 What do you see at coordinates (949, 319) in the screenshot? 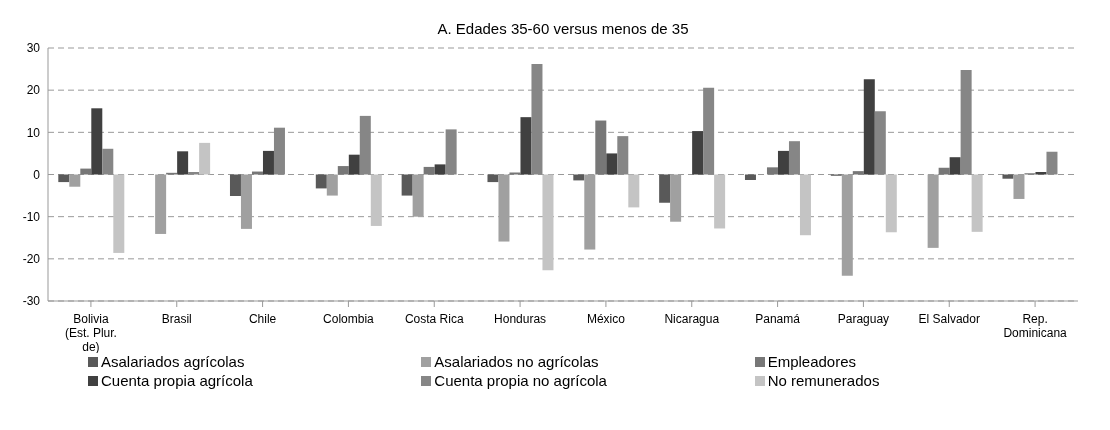
I see `x-tick-label: El Salvador` at bounding box center [949, 319].